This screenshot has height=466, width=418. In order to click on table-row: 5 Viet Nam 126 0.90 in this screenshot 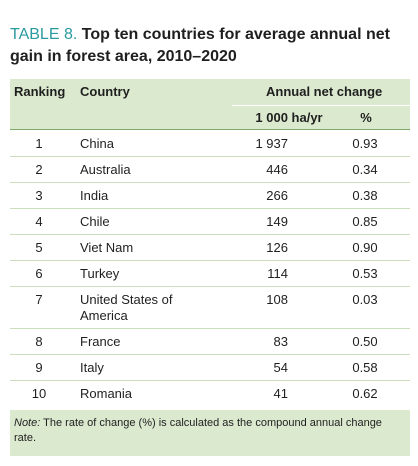, I will do `click(210, 248)`.